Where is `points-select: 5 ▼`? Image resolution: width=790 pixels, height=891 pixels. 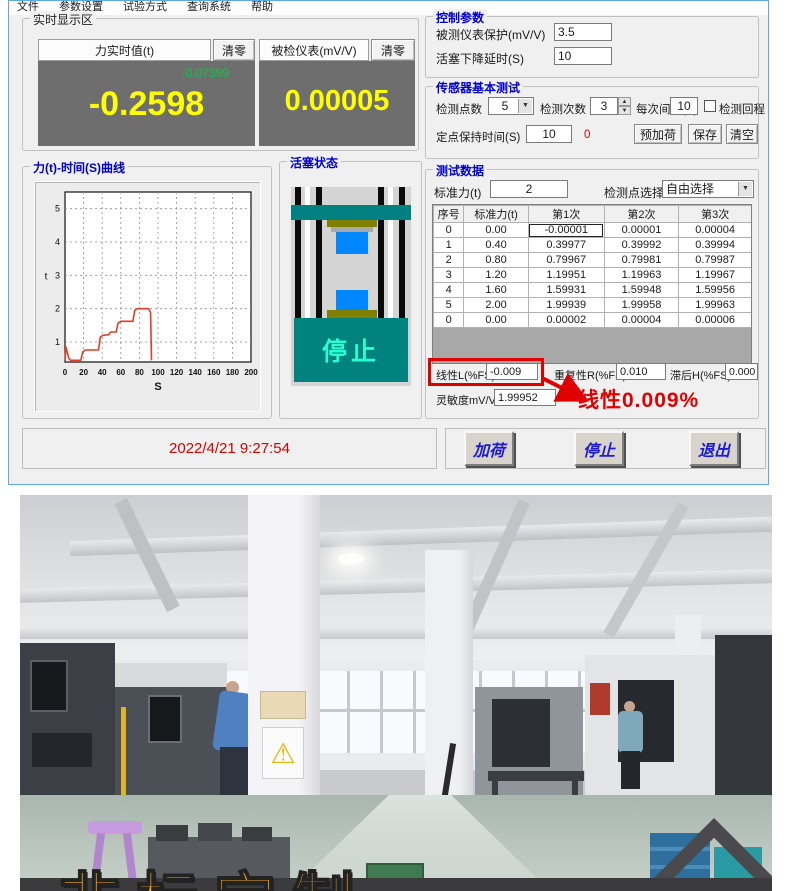
points-select: 5 ▼ is located at coordinates (511, 106).